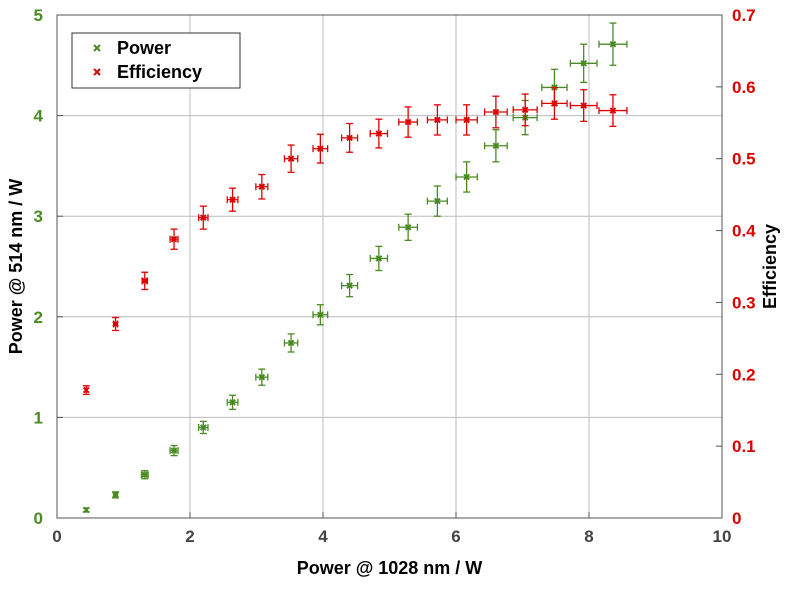 This screenshot has width=800, height=600. I want to click on y-axis-left: 0 1 2 3 4 5, so click(48, 267).